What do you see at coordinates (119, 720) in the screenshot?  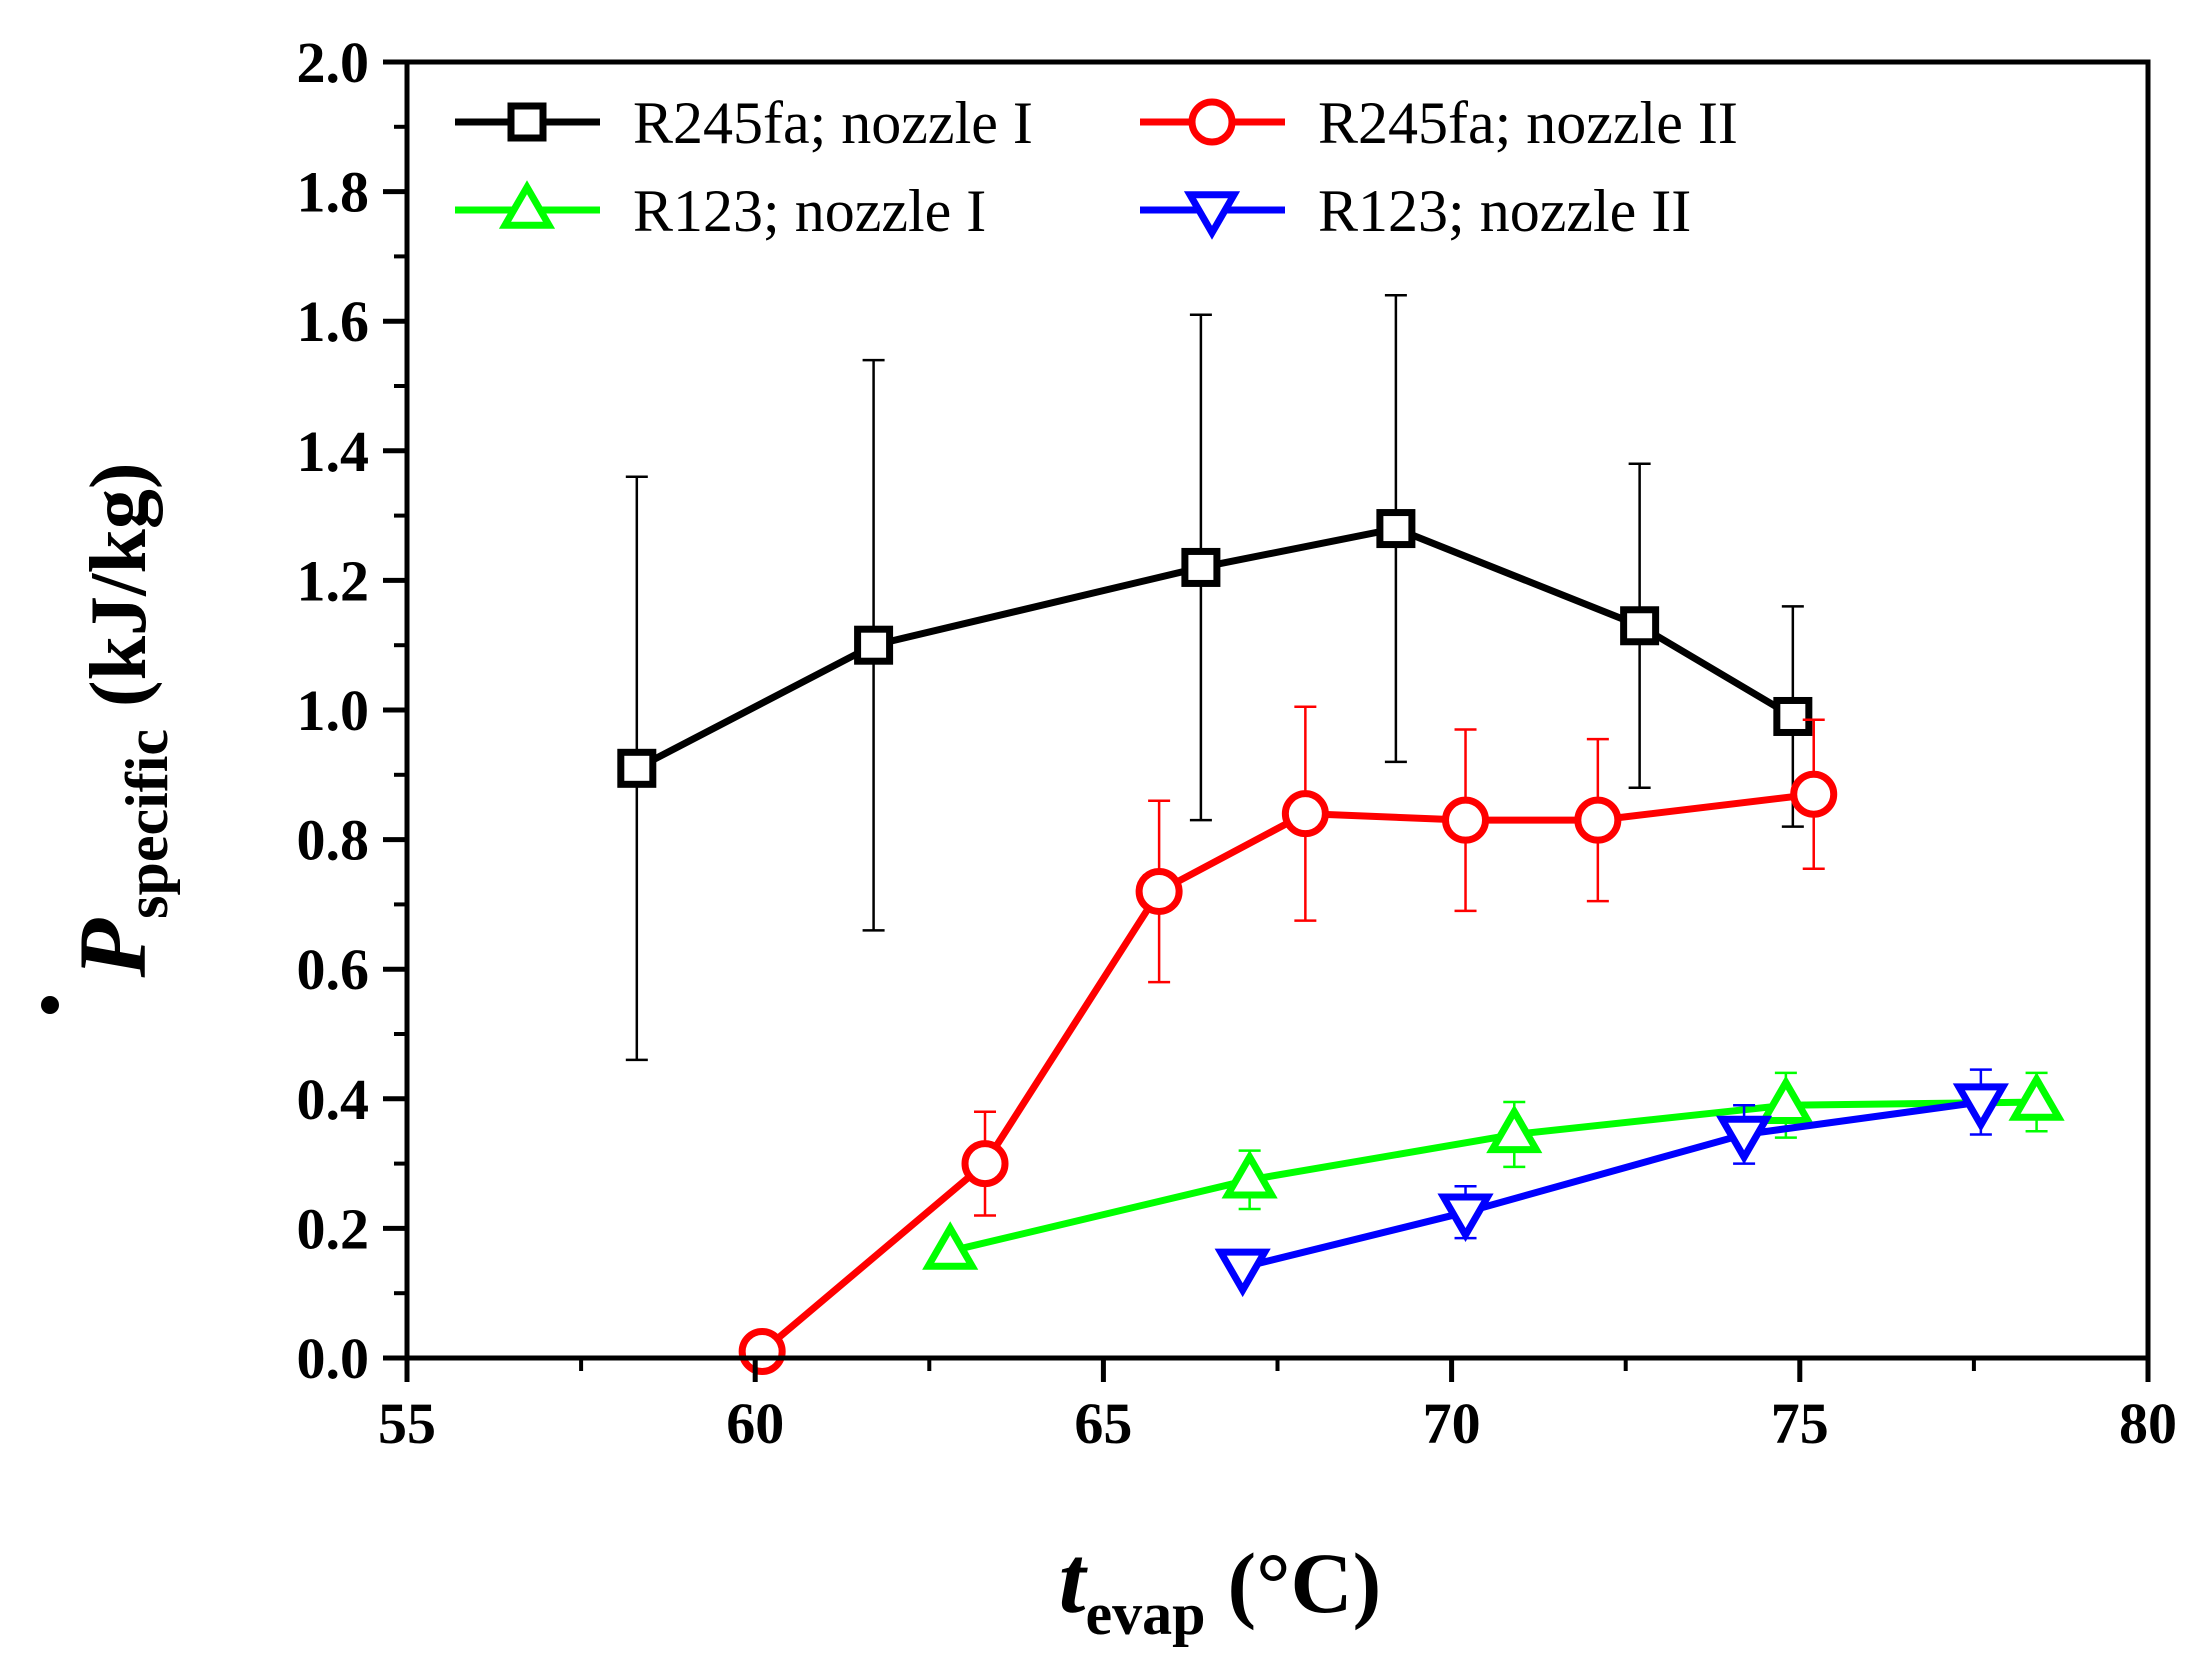 I see `y-axis-title: Pspecific (kJ/kg)` at bounding box center [119, 720].